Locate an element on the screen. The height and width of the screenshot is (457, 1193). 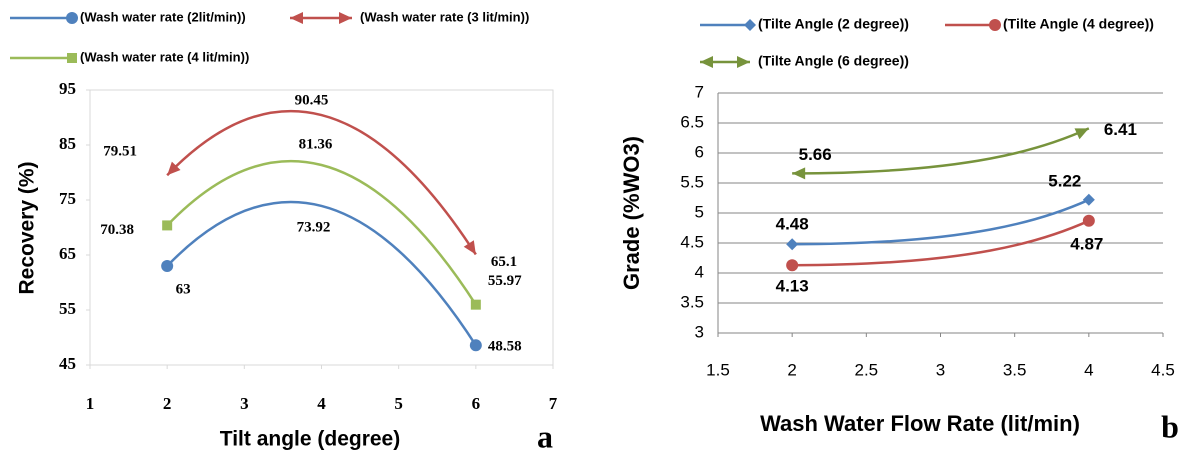
data-label: 4.48 is located at coordinates (792, 224).